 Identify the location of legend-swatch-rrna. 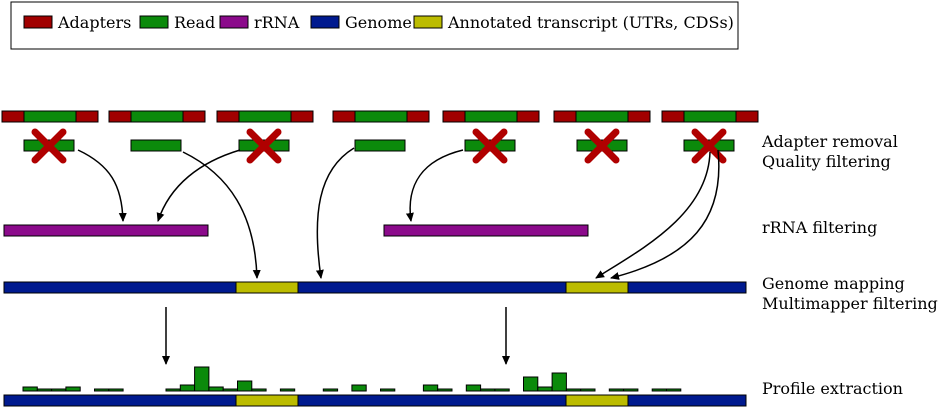
(234, 22).